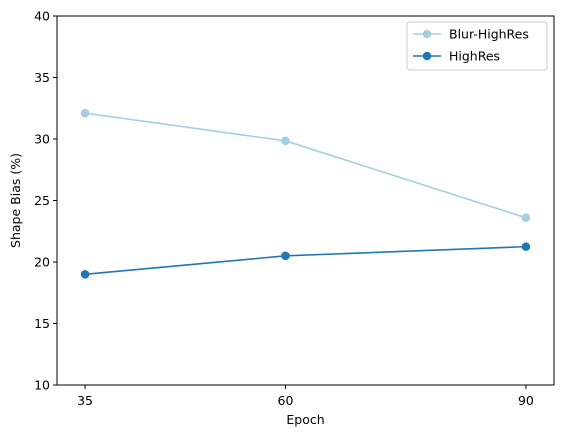  Describe the element at coordinates (286, 400) in the screenshot. I see `x-tick-label: 60` at that location.